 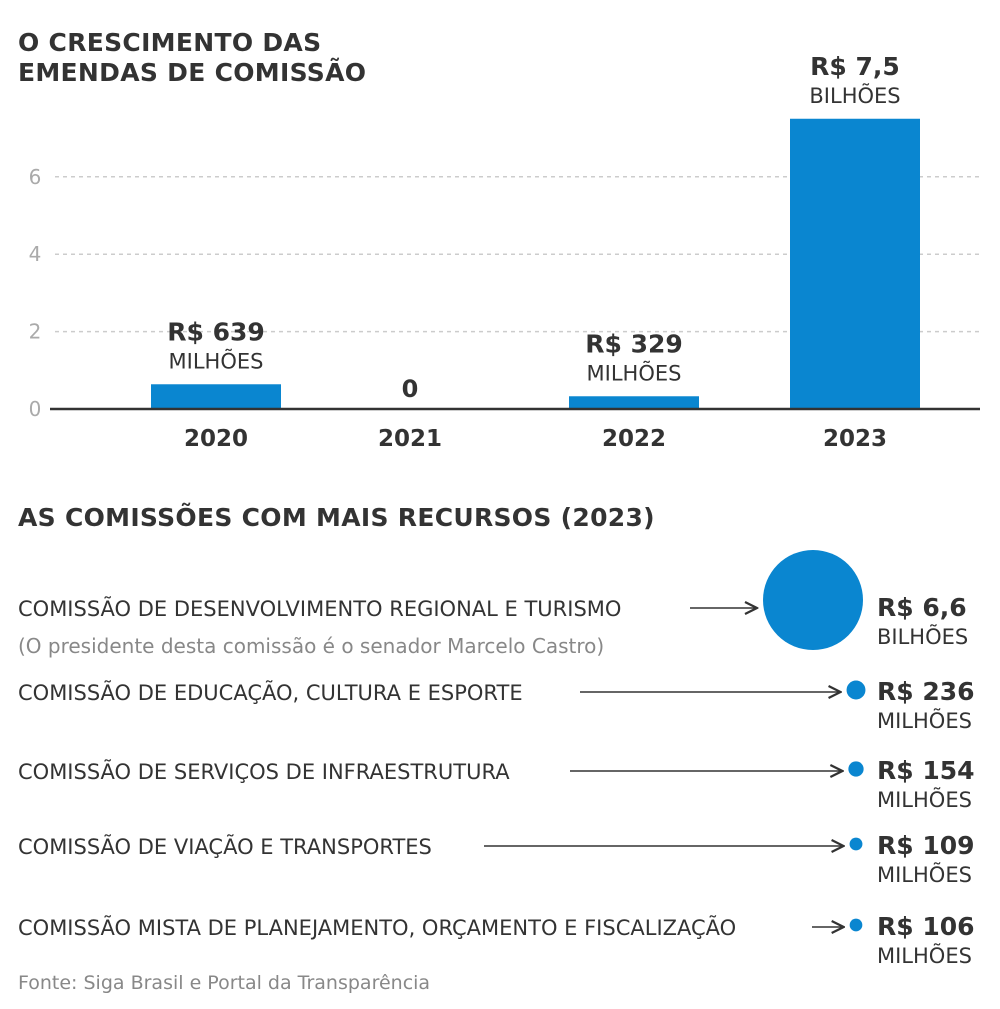 What do you see at coordinates (336, 517) in the screenshot?
I see `bubble-chart-title: AS COMISSÕES COM MAIS RECURSOS (2023)` at bounding box center [336, 517].